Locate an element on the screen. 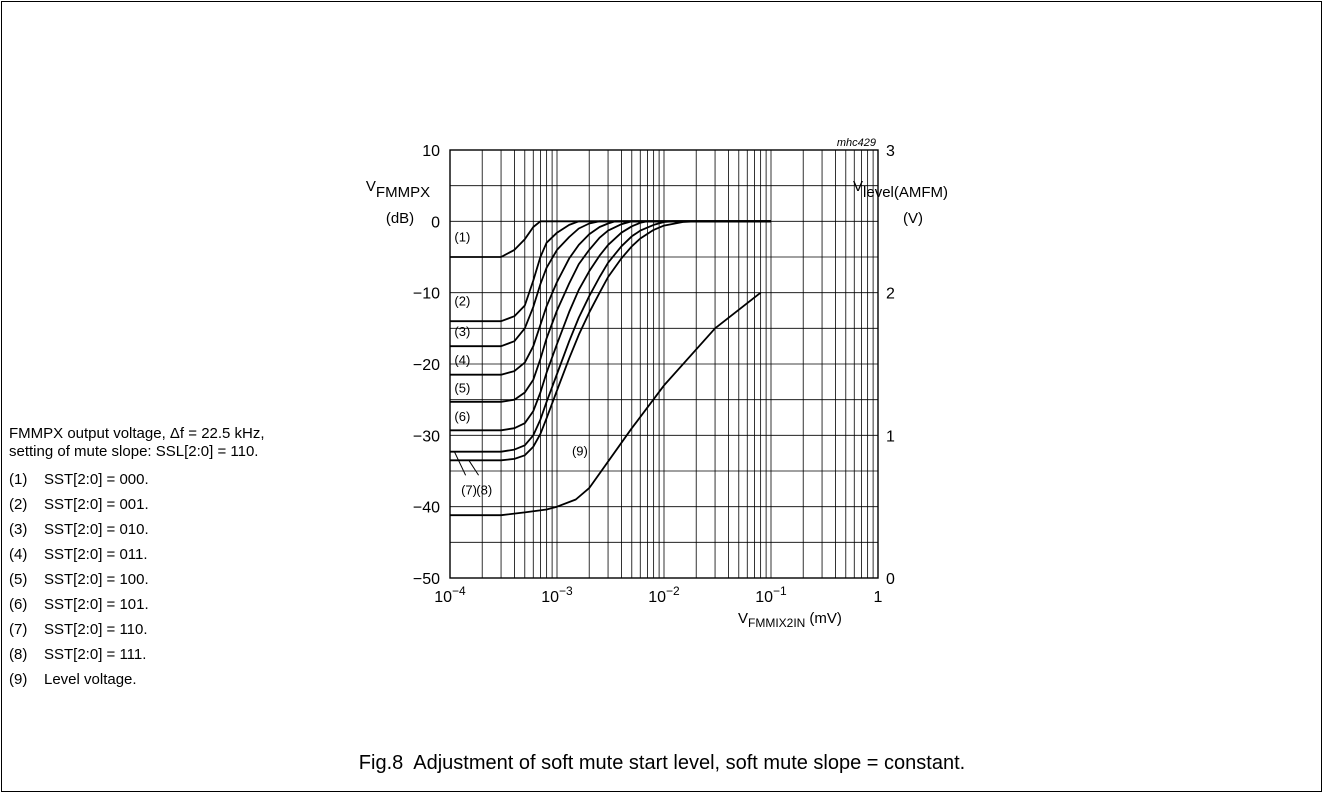 The image size is (1324, 812). curve-label: (4) is located at coordinates (462, 360).